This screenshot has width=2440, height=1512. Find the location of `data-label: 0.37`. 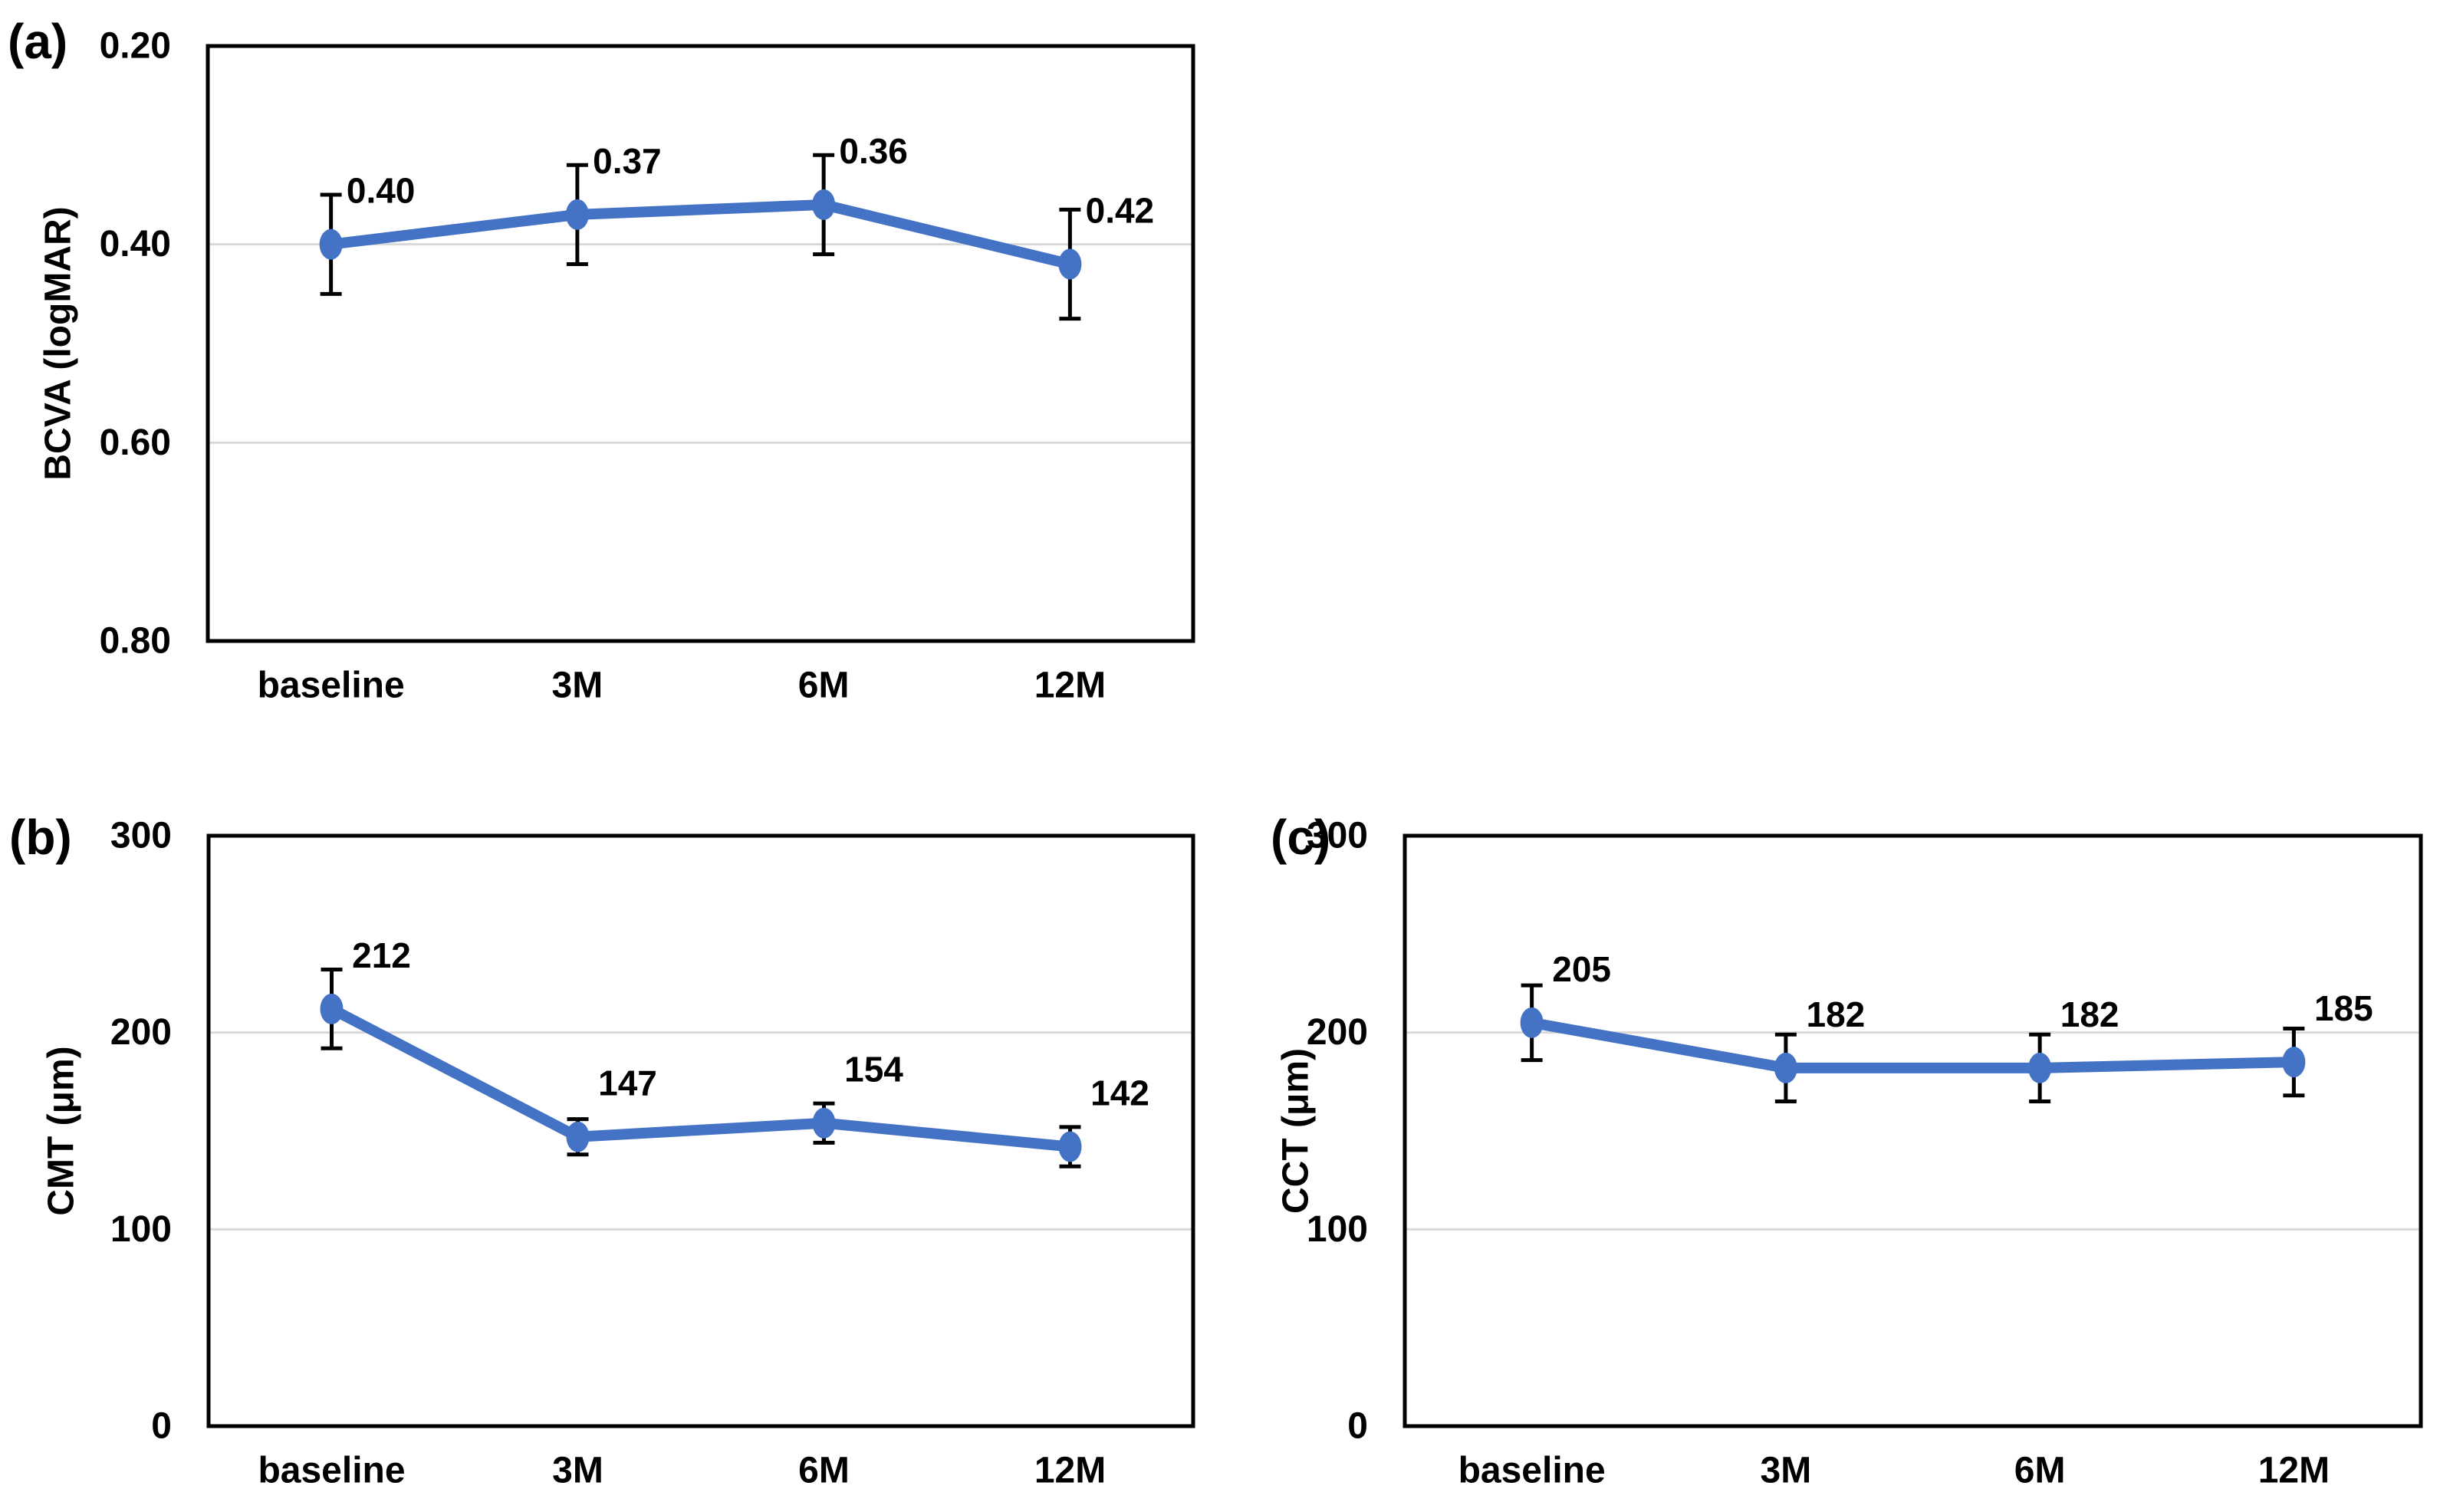

data-label: 0.37 is located at coordinates (627, 161).